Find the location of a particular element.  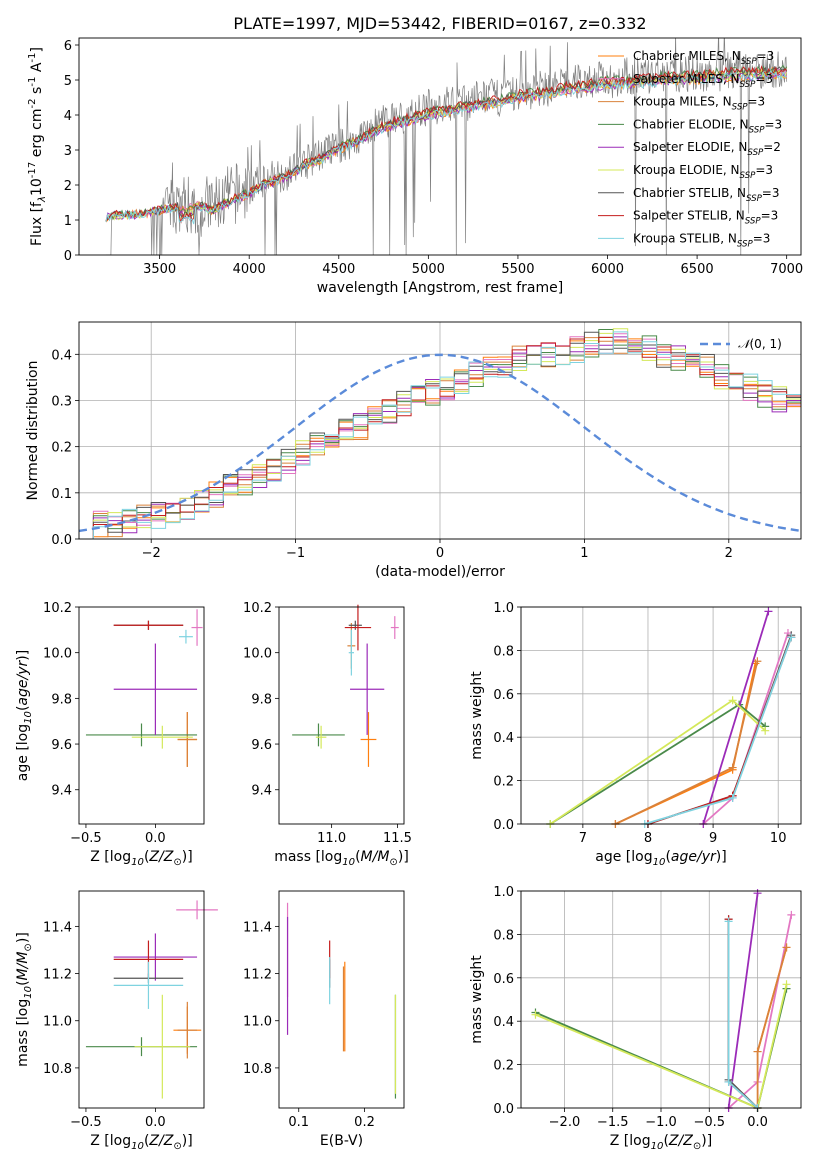

x-tick-label: −1 is located at coordinates (295, 553).